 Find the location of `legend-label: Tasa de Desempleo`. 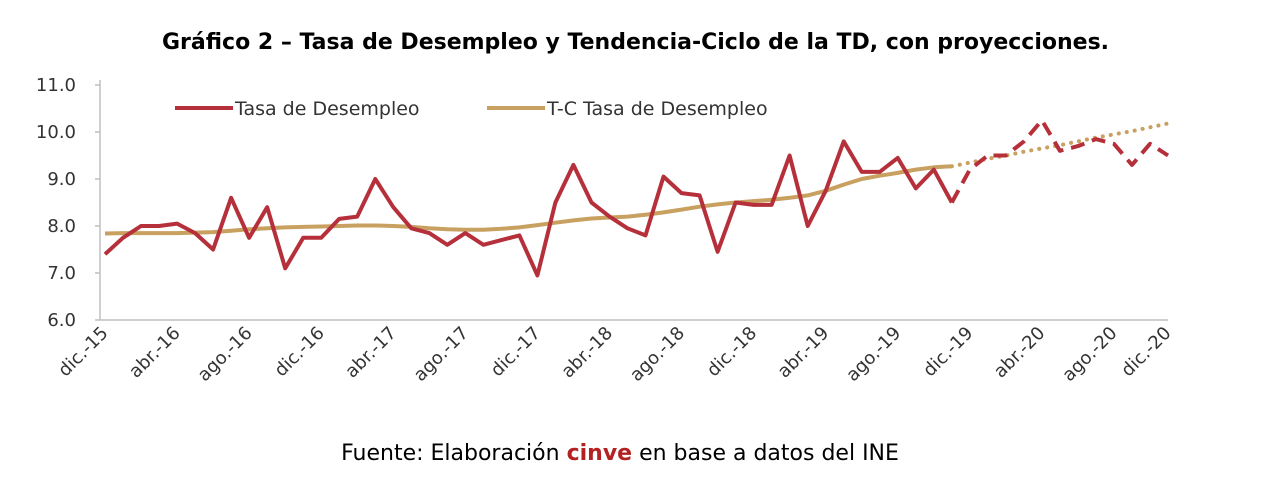

legend-label: Tasa de Desempleo is located at coordinates (327, 109).